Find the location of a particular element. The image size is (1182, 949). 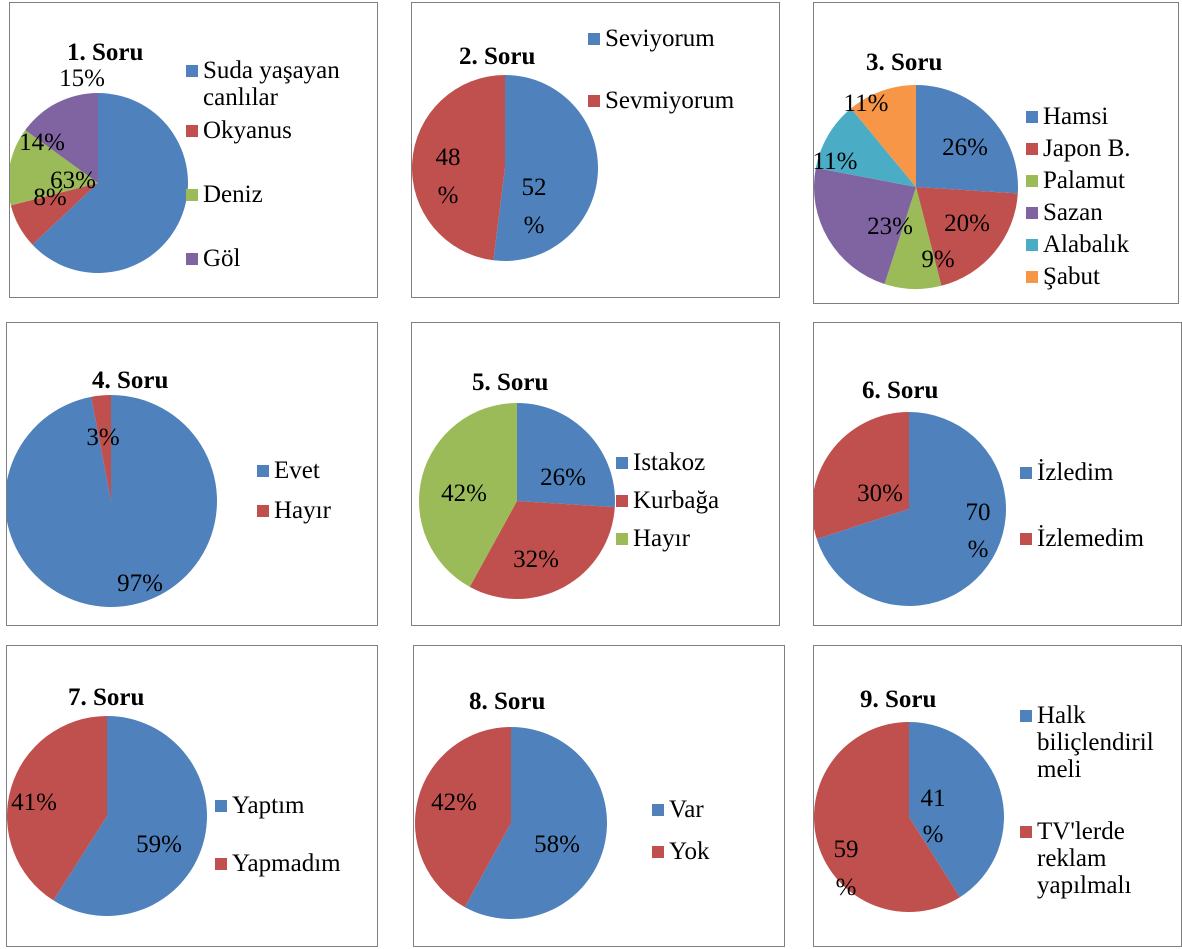

pie-chart-6: 70 % 30% is located at coordinates (910, 509).